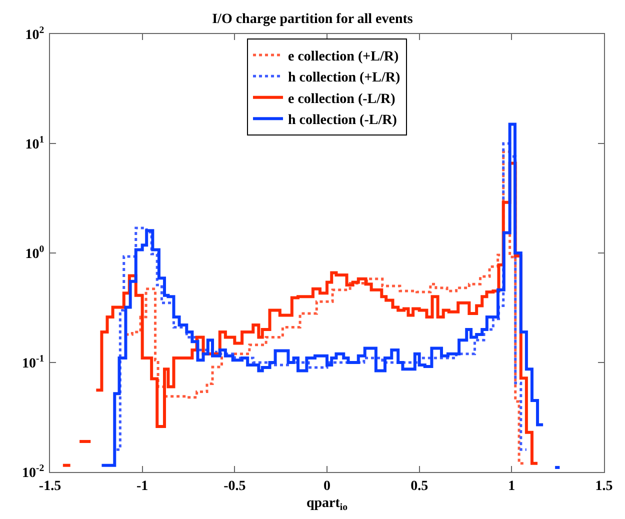  Describe the element at coordinates (344, 78) in the screenshot. I see `legend-label: h collection (+L/R)` at that location.